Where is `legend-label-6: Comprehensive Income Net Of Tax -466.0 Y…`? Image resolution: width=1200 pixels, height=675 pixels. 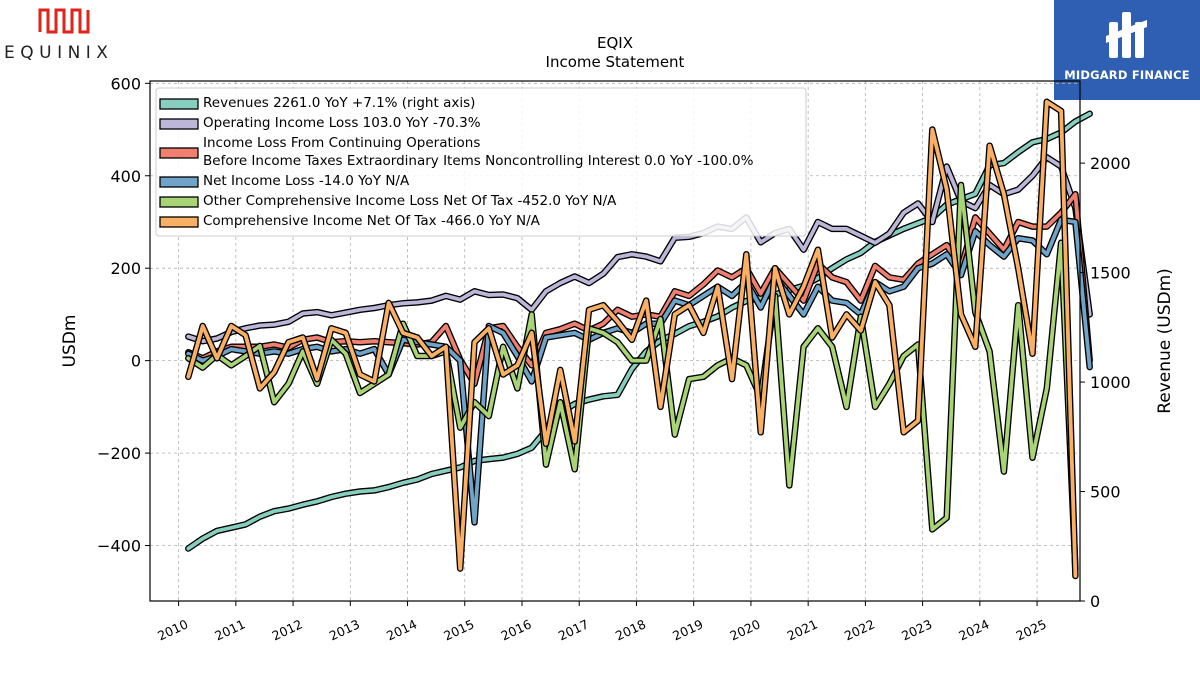 legend-label-6: Comprehensive Income Net Of Tax -466.0 Y… is located at coordinates (372, 221).